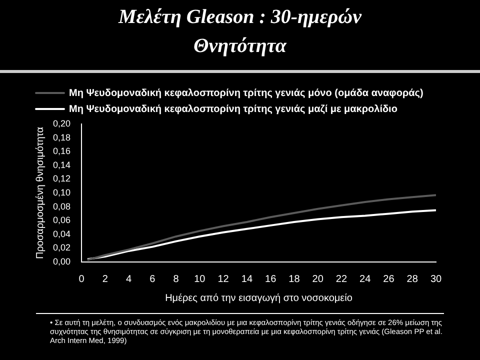  What do you see at coordinates (61, 123) in the screenshot?
I see `y-tick-label: 0,20` at bounding box center [61, 123].